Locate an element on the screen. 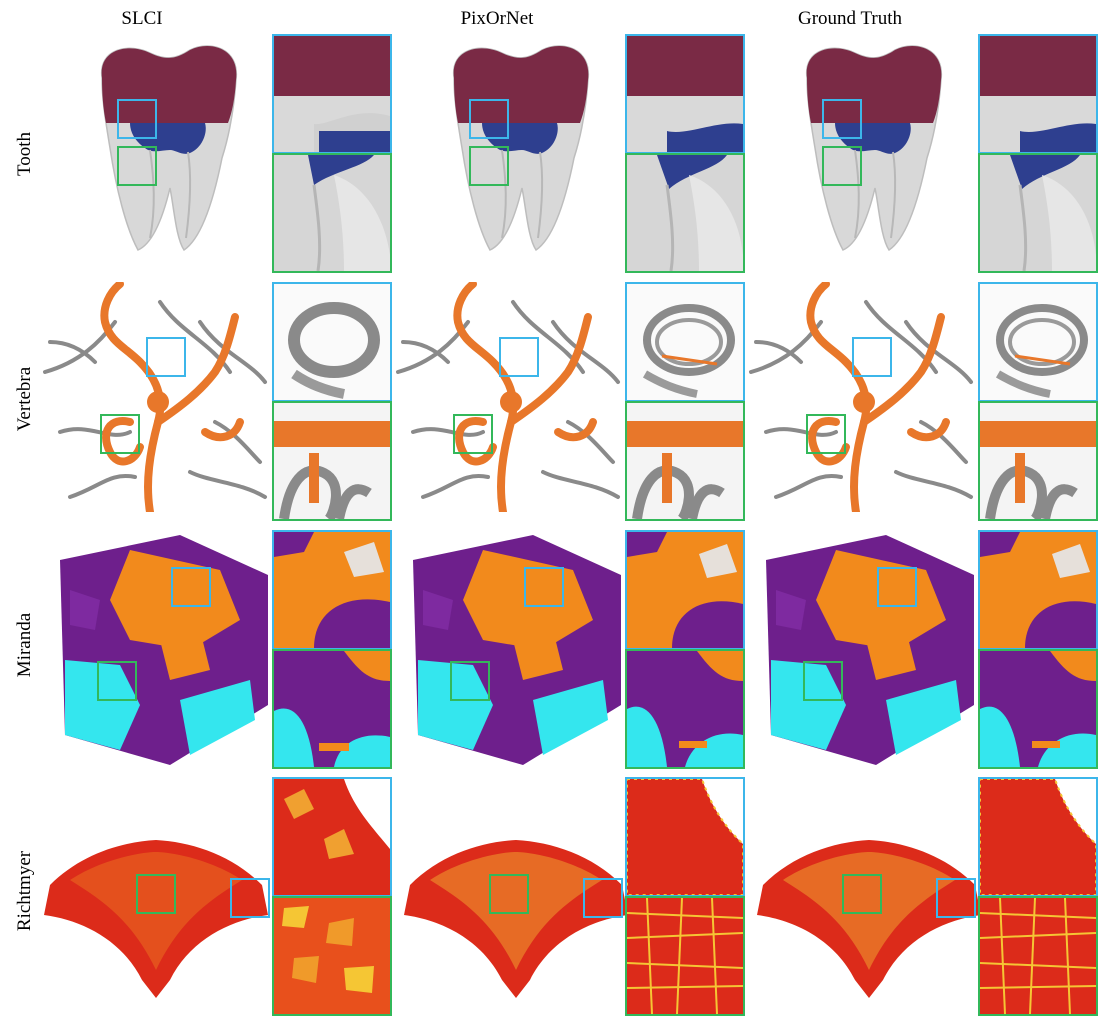 The image size is (1100, 1017). tooth-ground-truth-zoom-blue is located at coordinates (1038, 94).